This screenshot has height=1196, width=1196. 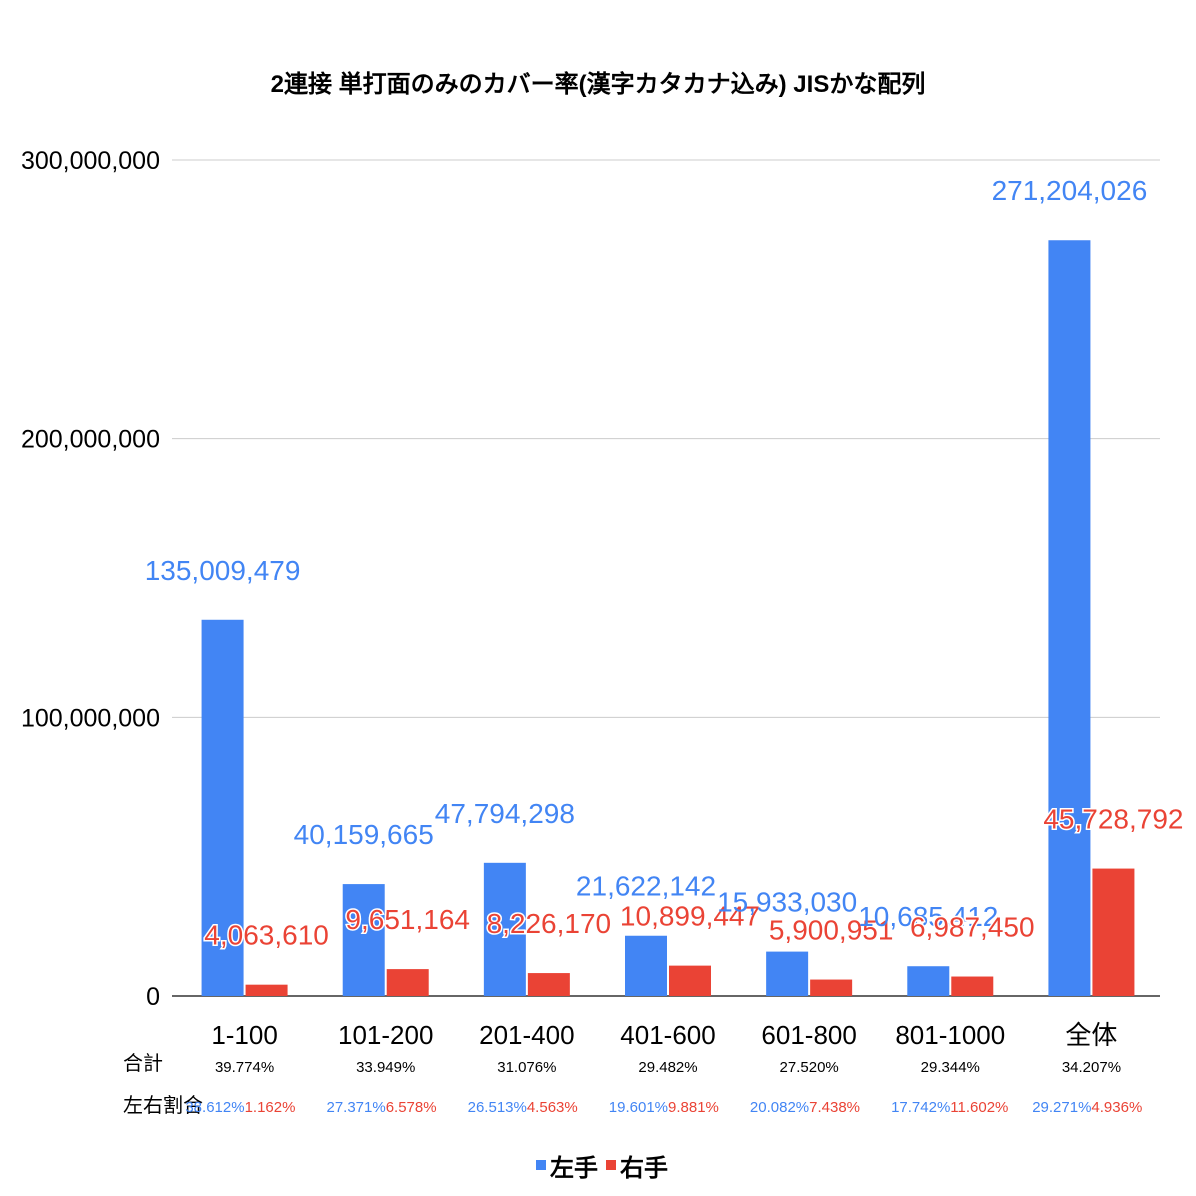 I want to click on x-tick-label: 401-600, so click(x=667, y=1035).